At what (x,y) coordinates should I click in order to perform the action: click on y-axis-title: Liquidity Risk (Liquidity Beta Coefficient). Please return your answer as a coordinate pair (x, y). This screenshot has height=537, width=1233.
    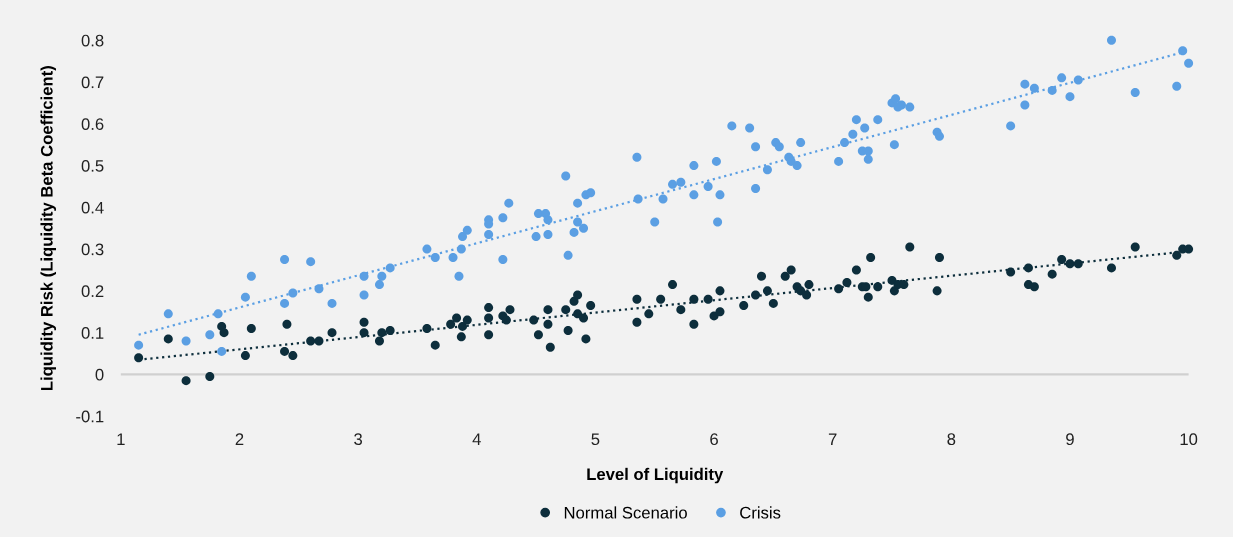
    Looking at the image, I should click on (48, 228).